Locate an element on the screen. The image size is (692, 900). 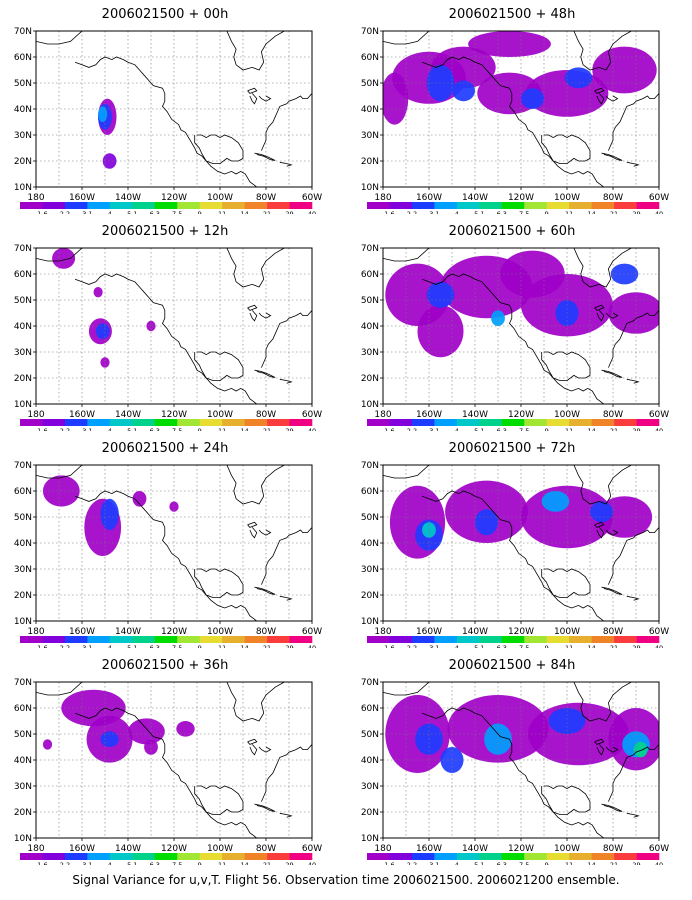
lat-tick-label: 10N is located at coordinates (23, 188).